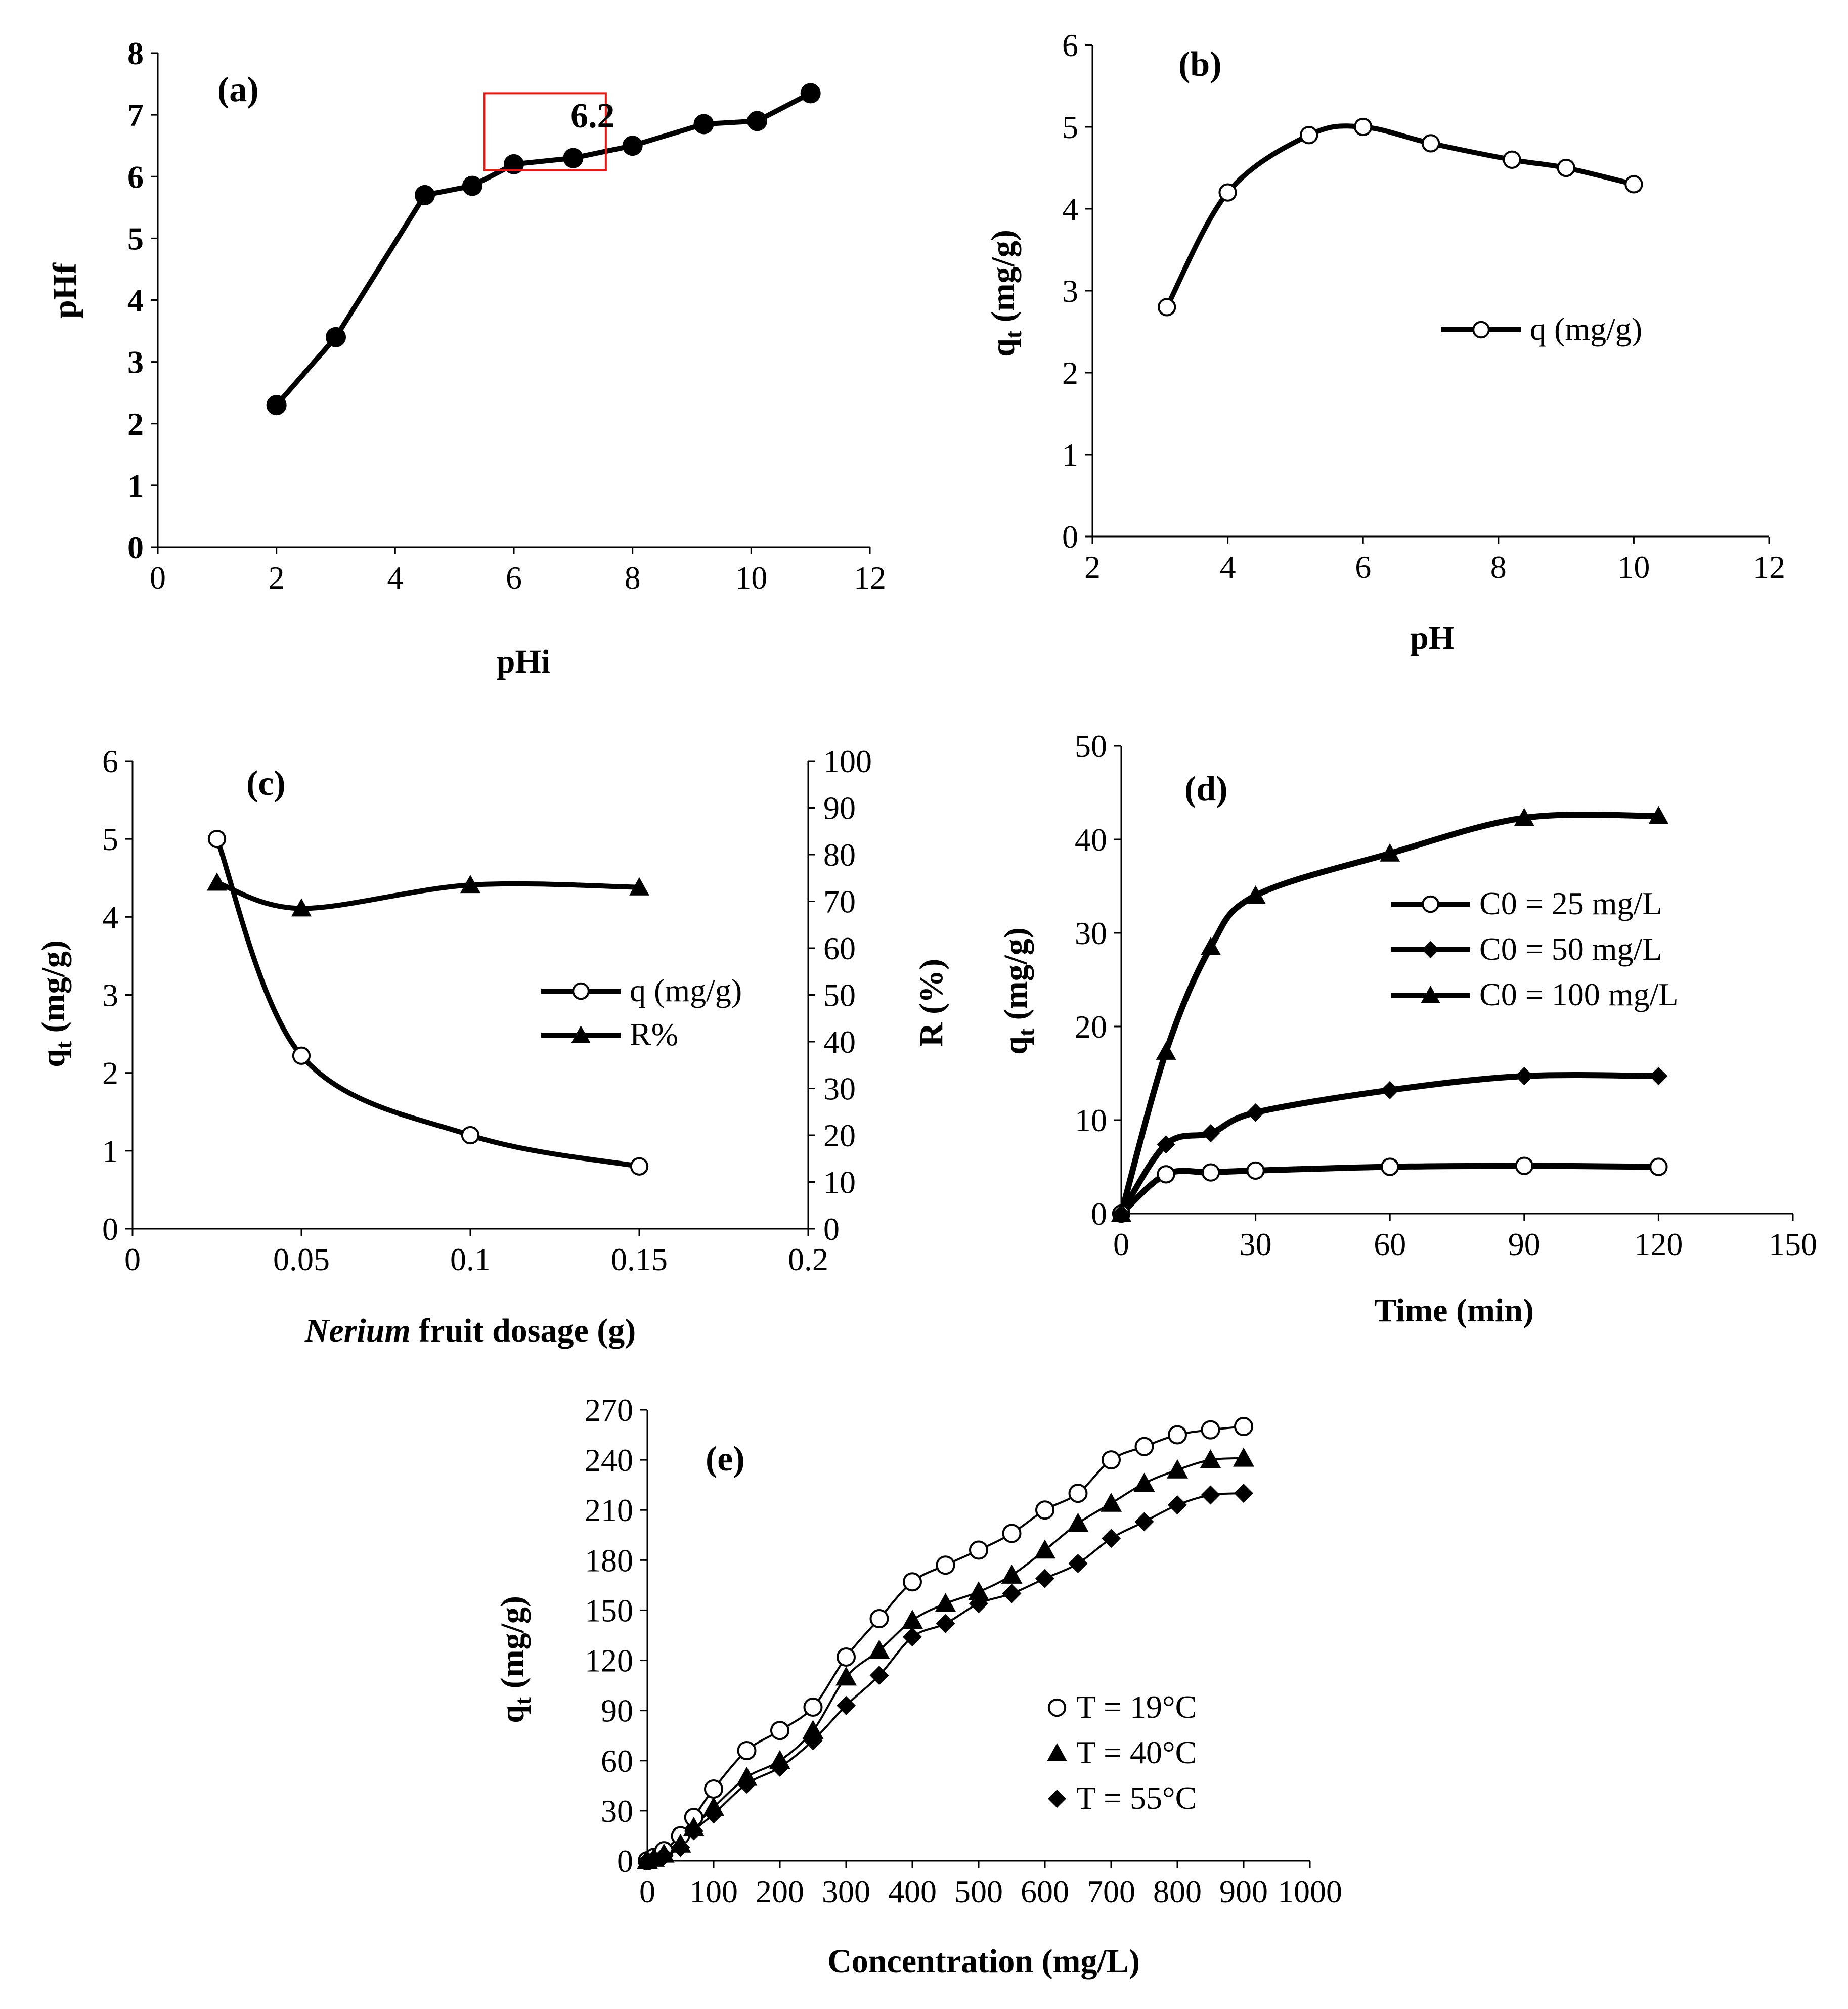 The image size is (1848, 2009). Describe the element at coordinates (1793, 1244) in the screenshot. I see `x-tick-label: 150` at that location.